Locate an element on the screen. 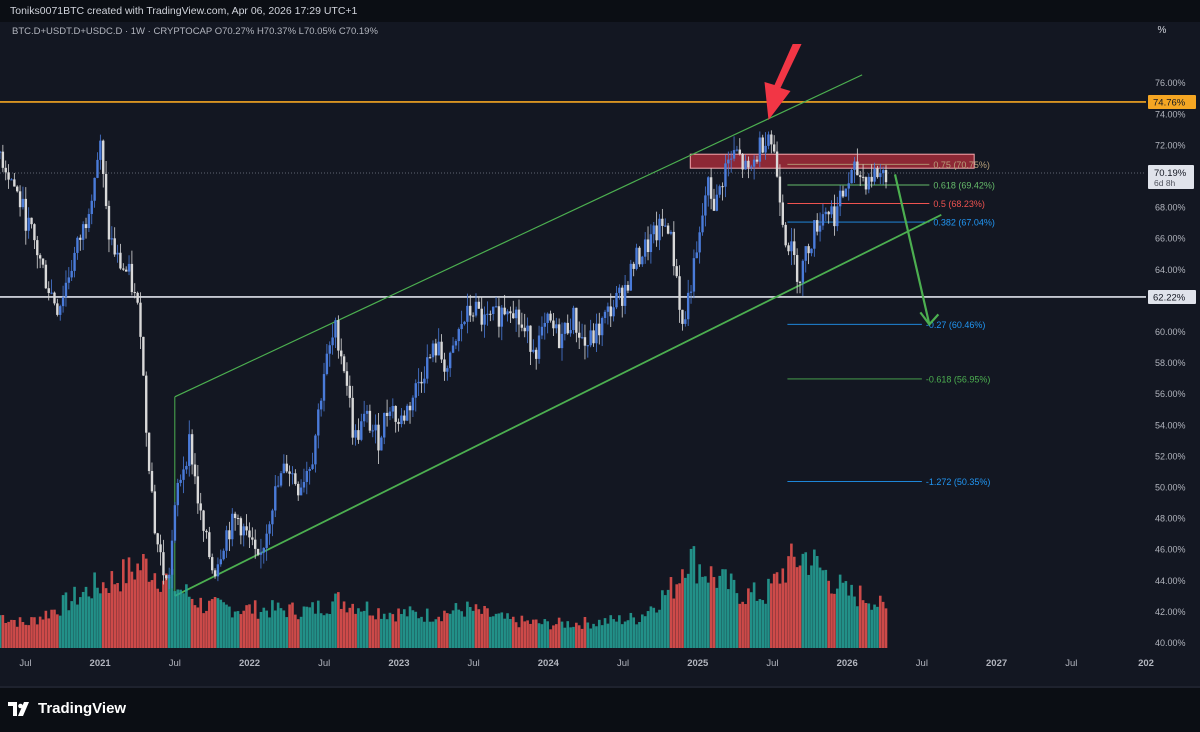 The image size is (1200, 732). percent-scale-toggle: % is located at coordinates (1162, 30).